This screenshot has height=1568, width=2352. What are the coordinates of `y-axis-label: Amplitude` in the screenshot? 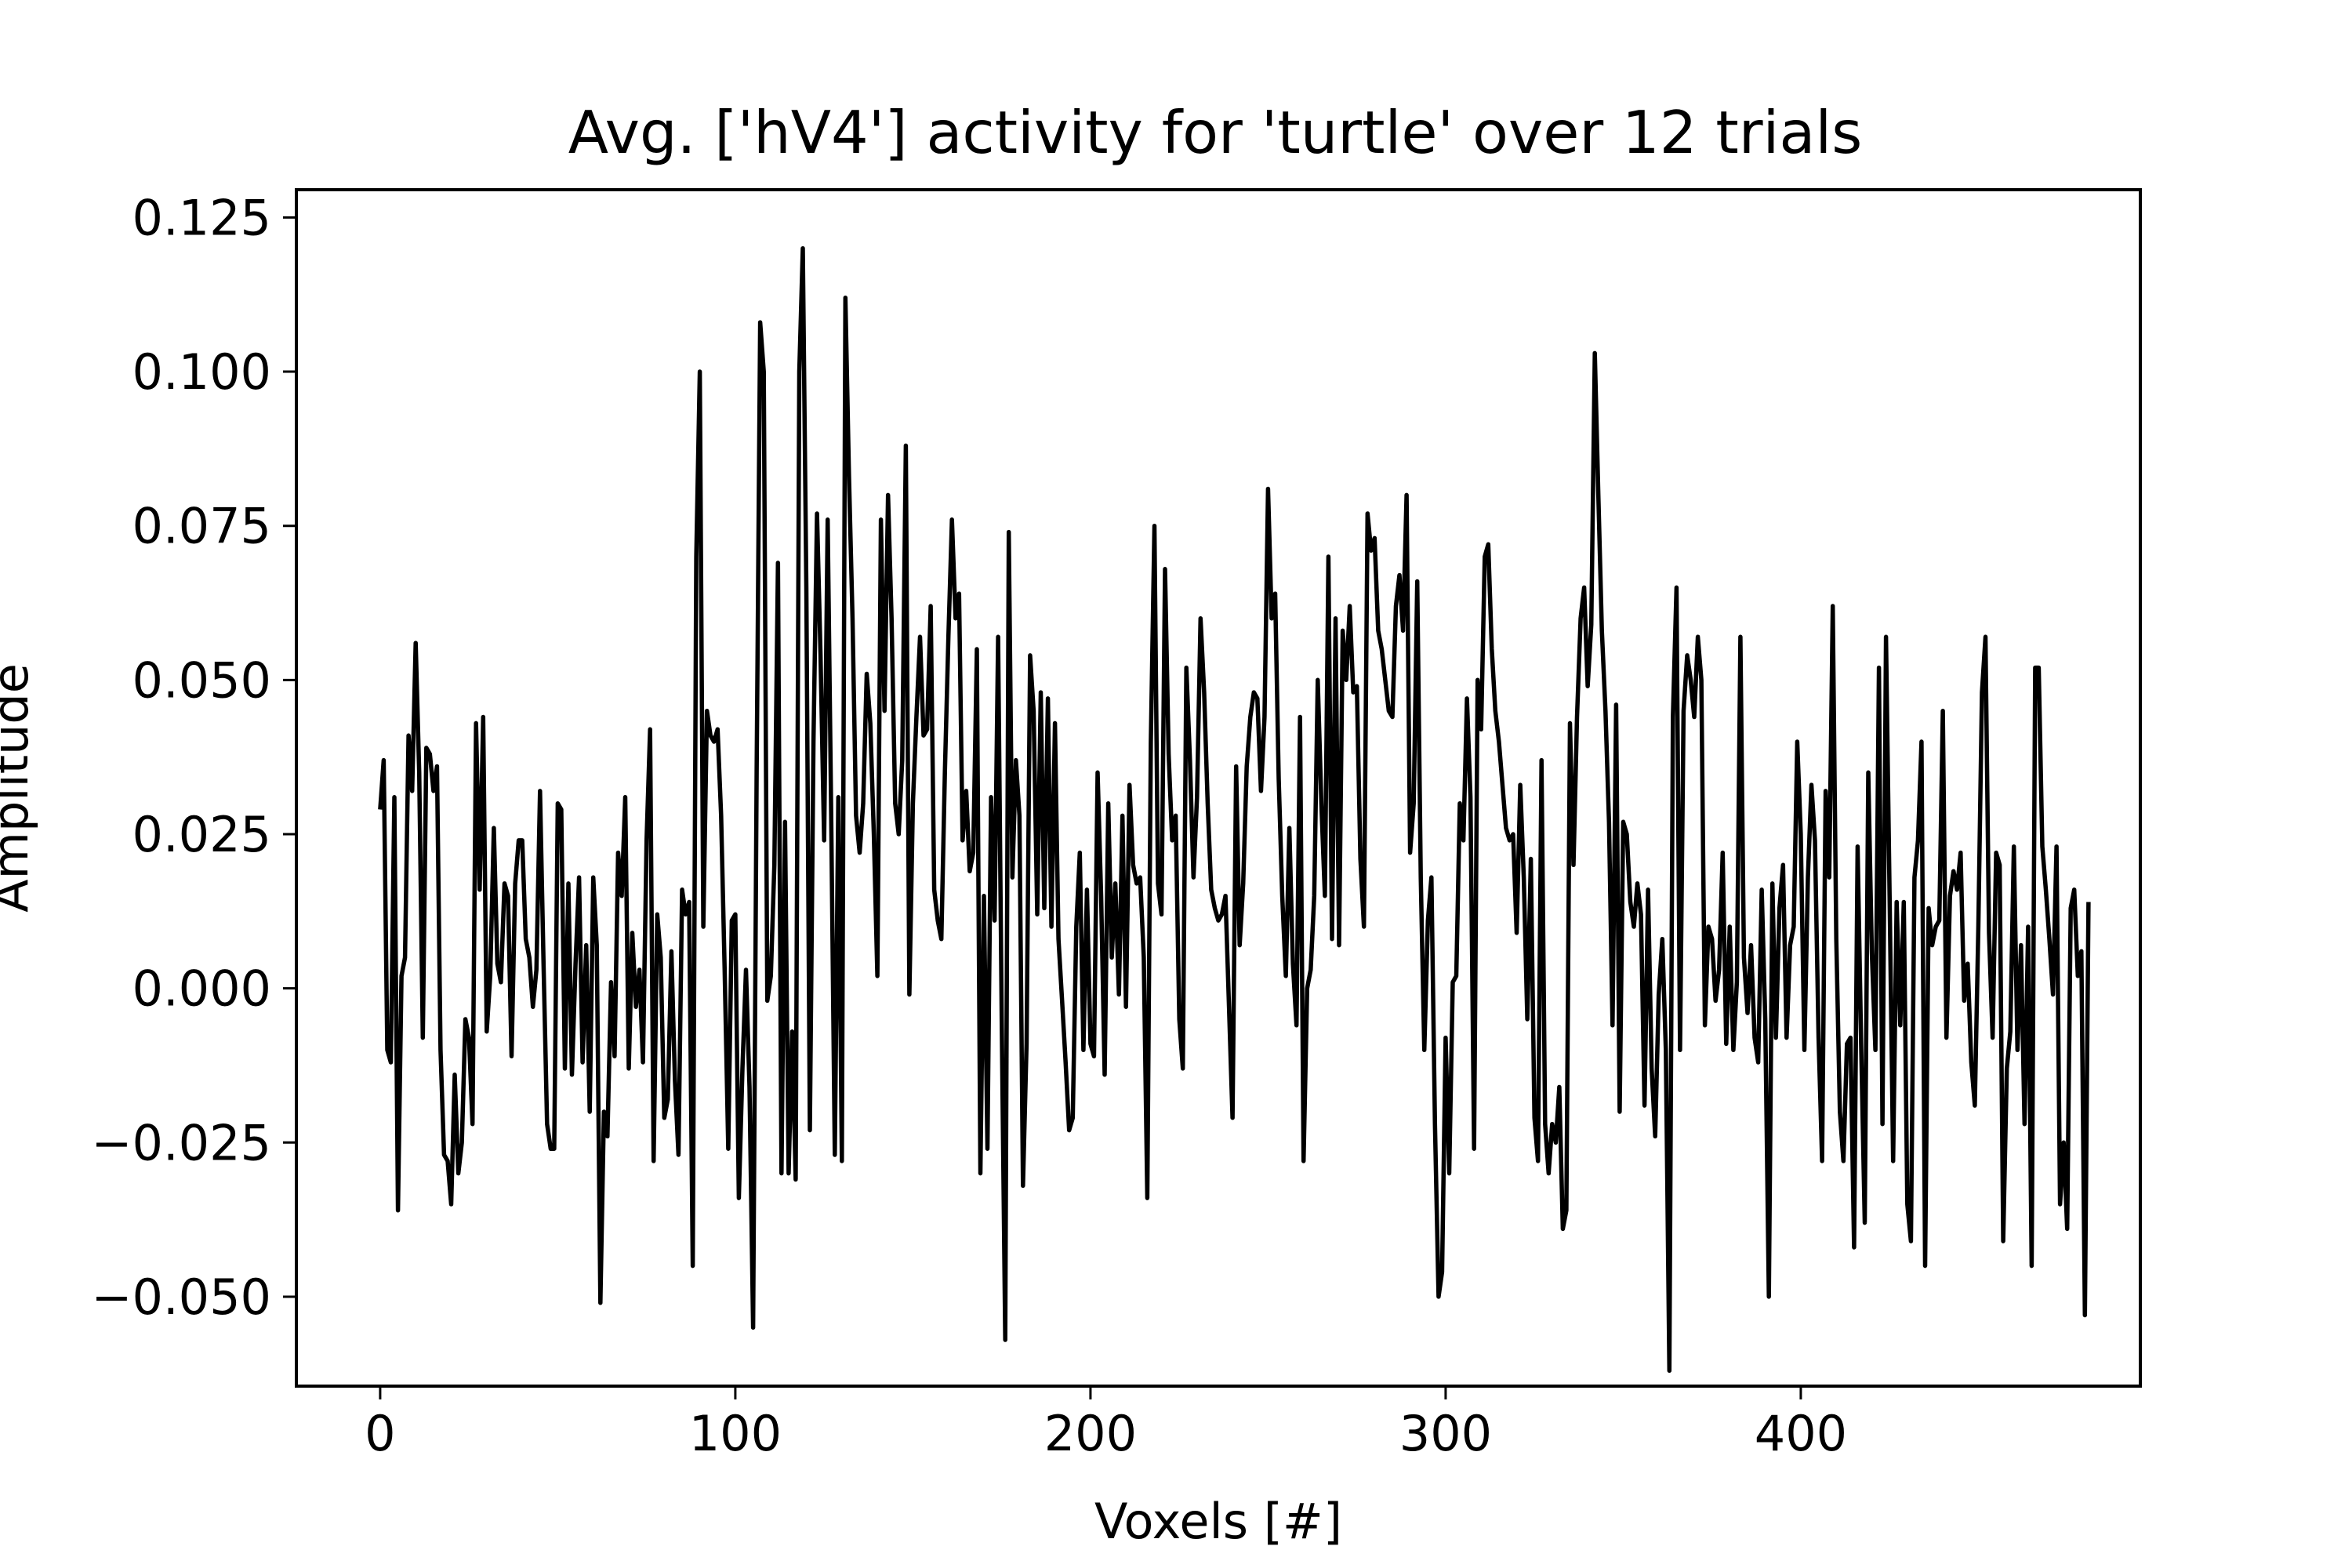 It's located at (19, 788).